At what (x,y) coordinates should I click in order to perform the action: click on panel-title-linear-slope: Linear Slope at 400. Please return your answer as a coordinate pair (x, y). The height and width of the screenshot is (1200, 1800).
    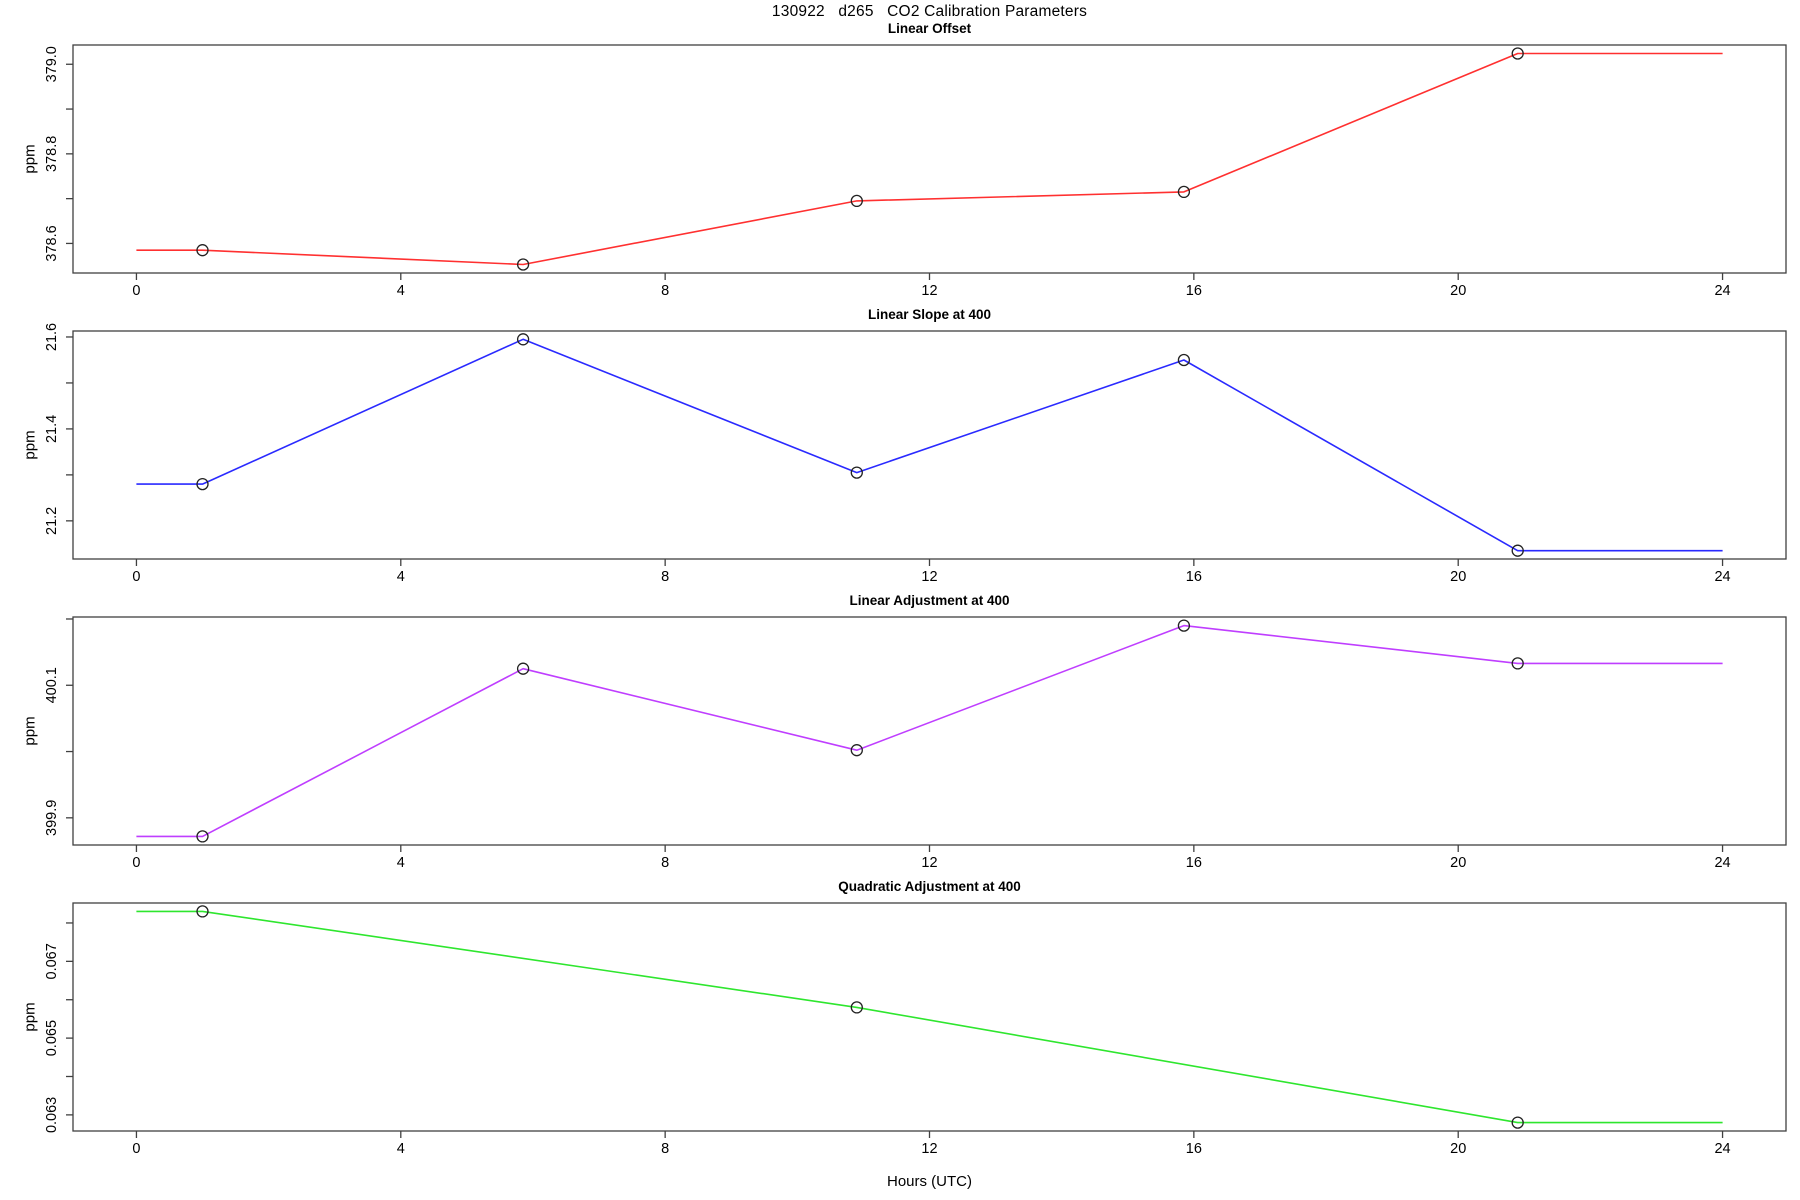
    Looking at the image, I should click on (929, 314).